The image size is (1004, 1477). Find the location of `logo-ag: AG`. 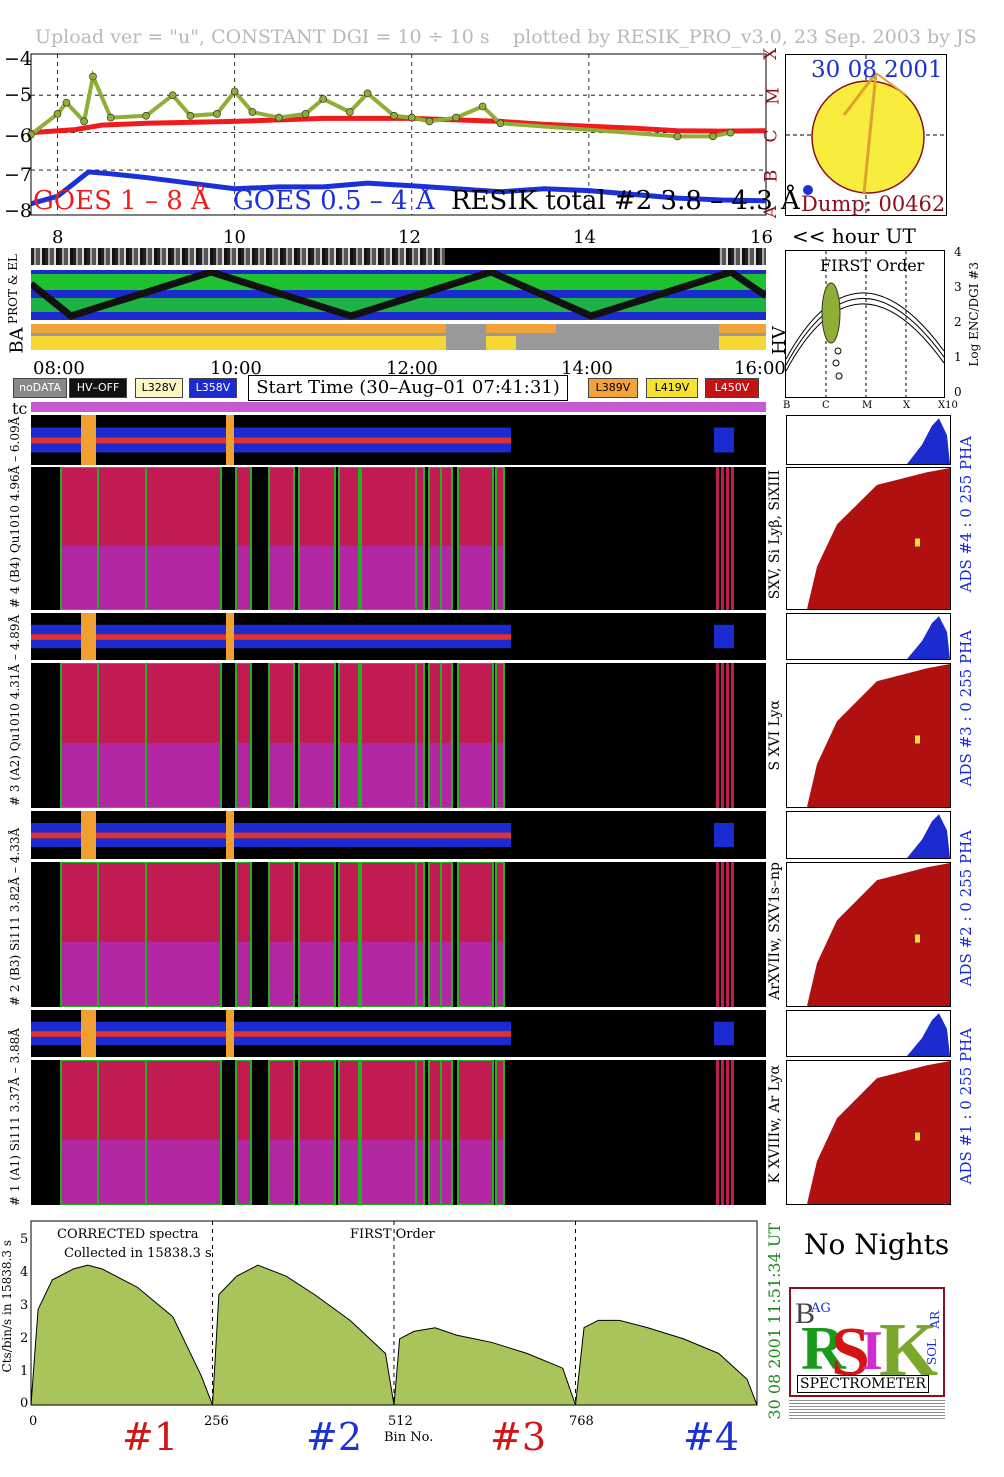

logo-ag: AG is located at coordinates (821, 1308).